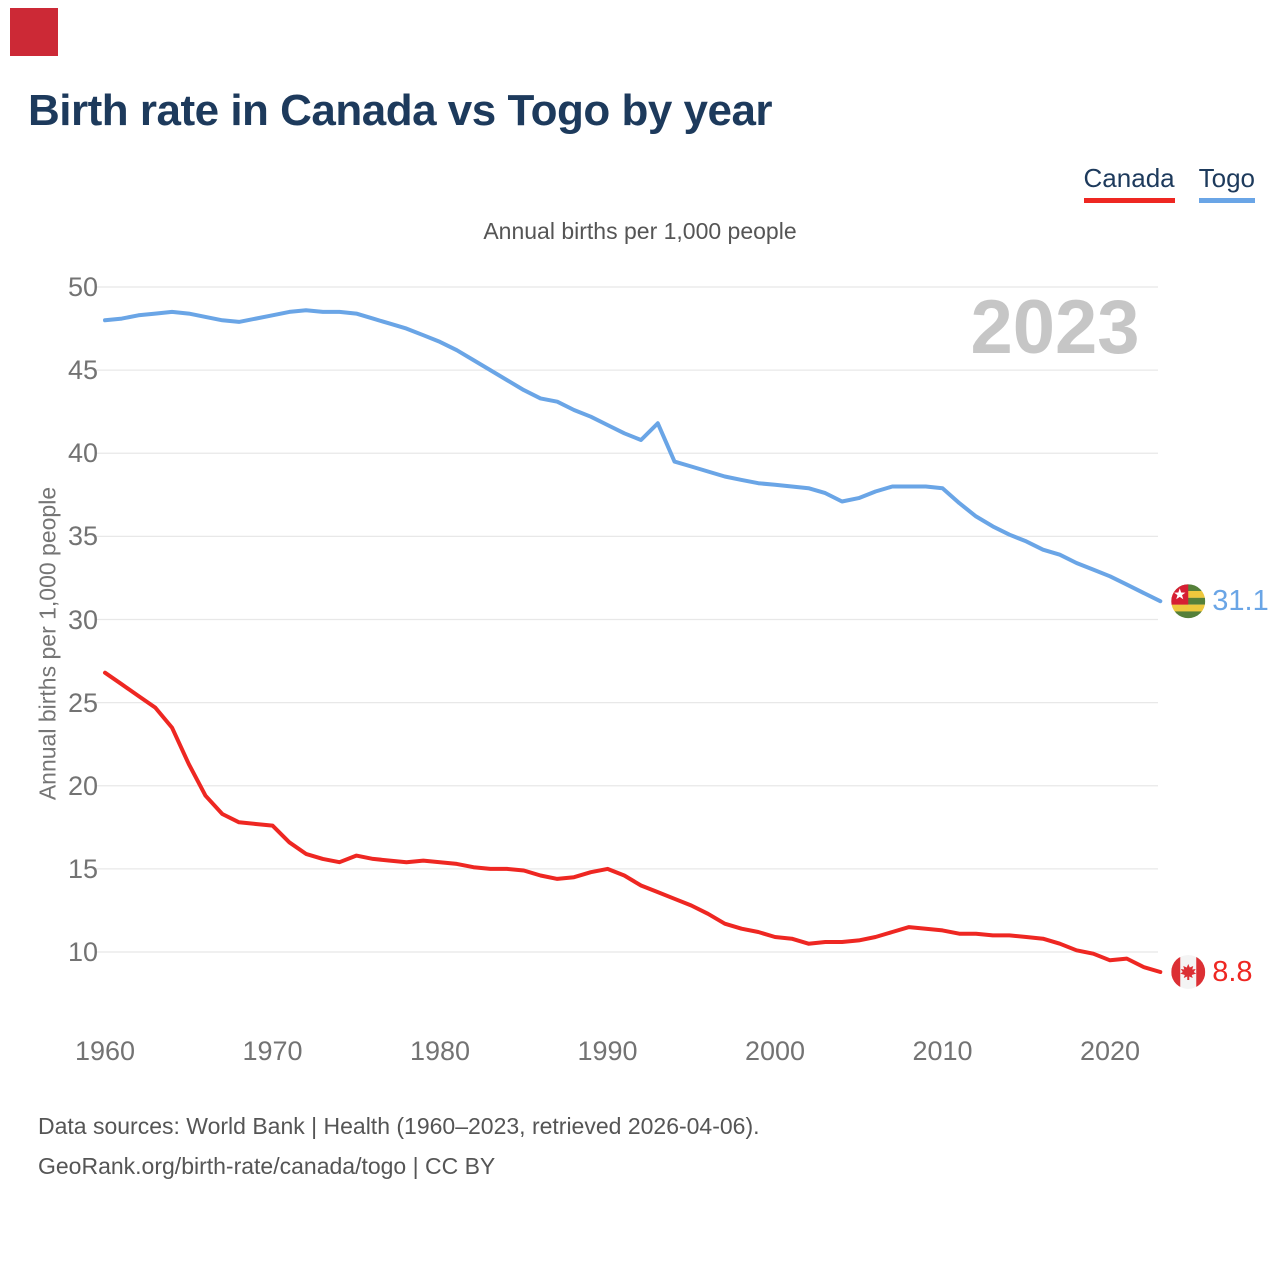  Describe the element at coordinates (1240, 601) in the screenshot. I see `end-label-togo: 31.1` at that location.